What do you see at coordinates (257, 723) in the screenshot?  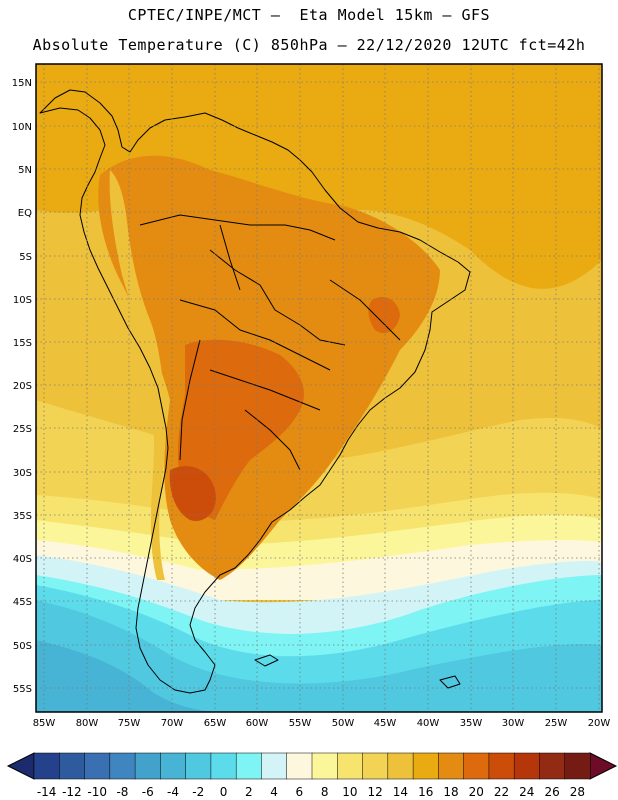 I see `lon-label: 60W` at bounding box center [257, 723].